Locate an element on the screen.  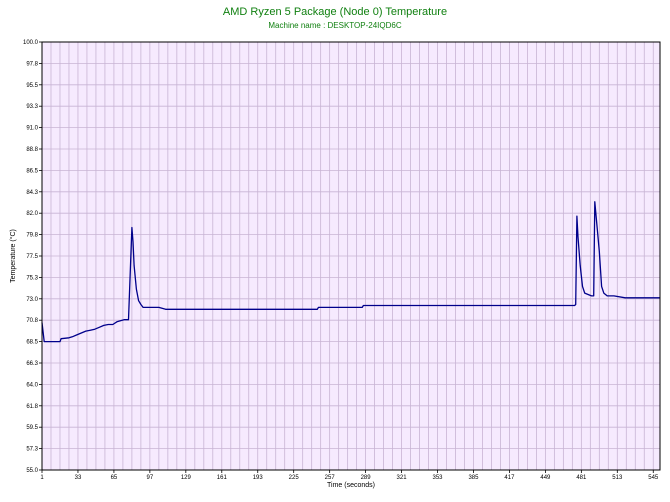
y-tick-label: 88.8 is located at coordinates (32, 150).